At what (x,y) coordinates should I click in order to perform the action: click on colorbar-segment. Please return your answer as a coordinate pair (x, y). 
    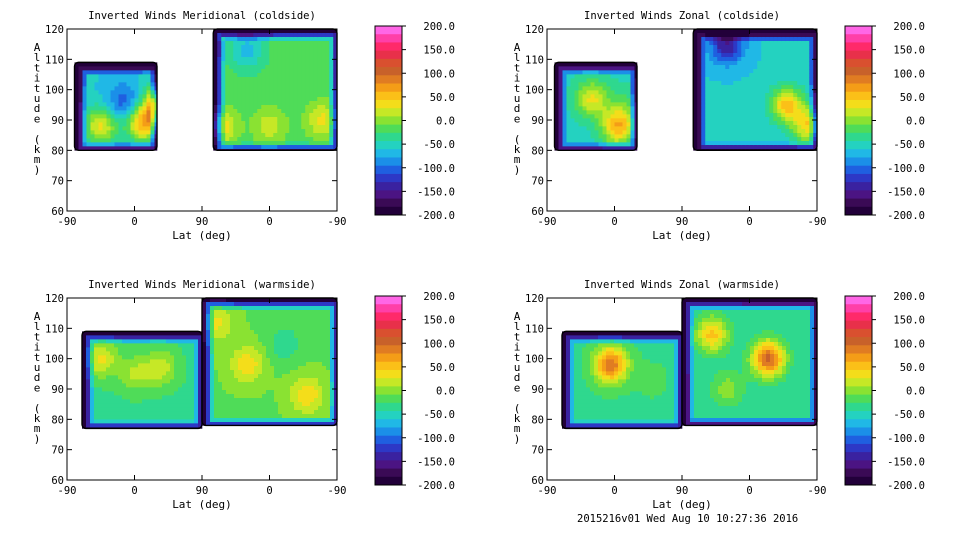
    Looking at the image, I should click on (388, 63).